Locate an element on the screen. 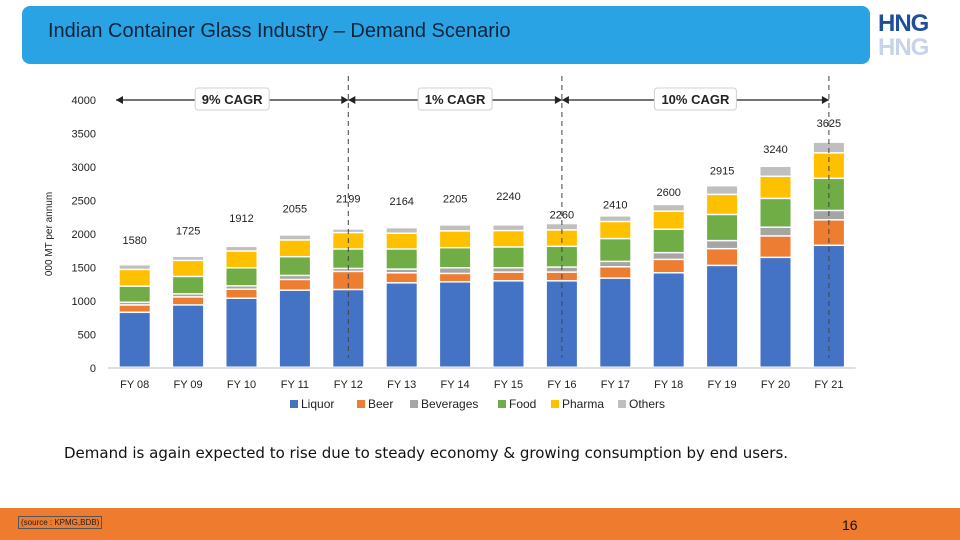  cagr-label: 9% CAGR is located at coordinates (232, 99).